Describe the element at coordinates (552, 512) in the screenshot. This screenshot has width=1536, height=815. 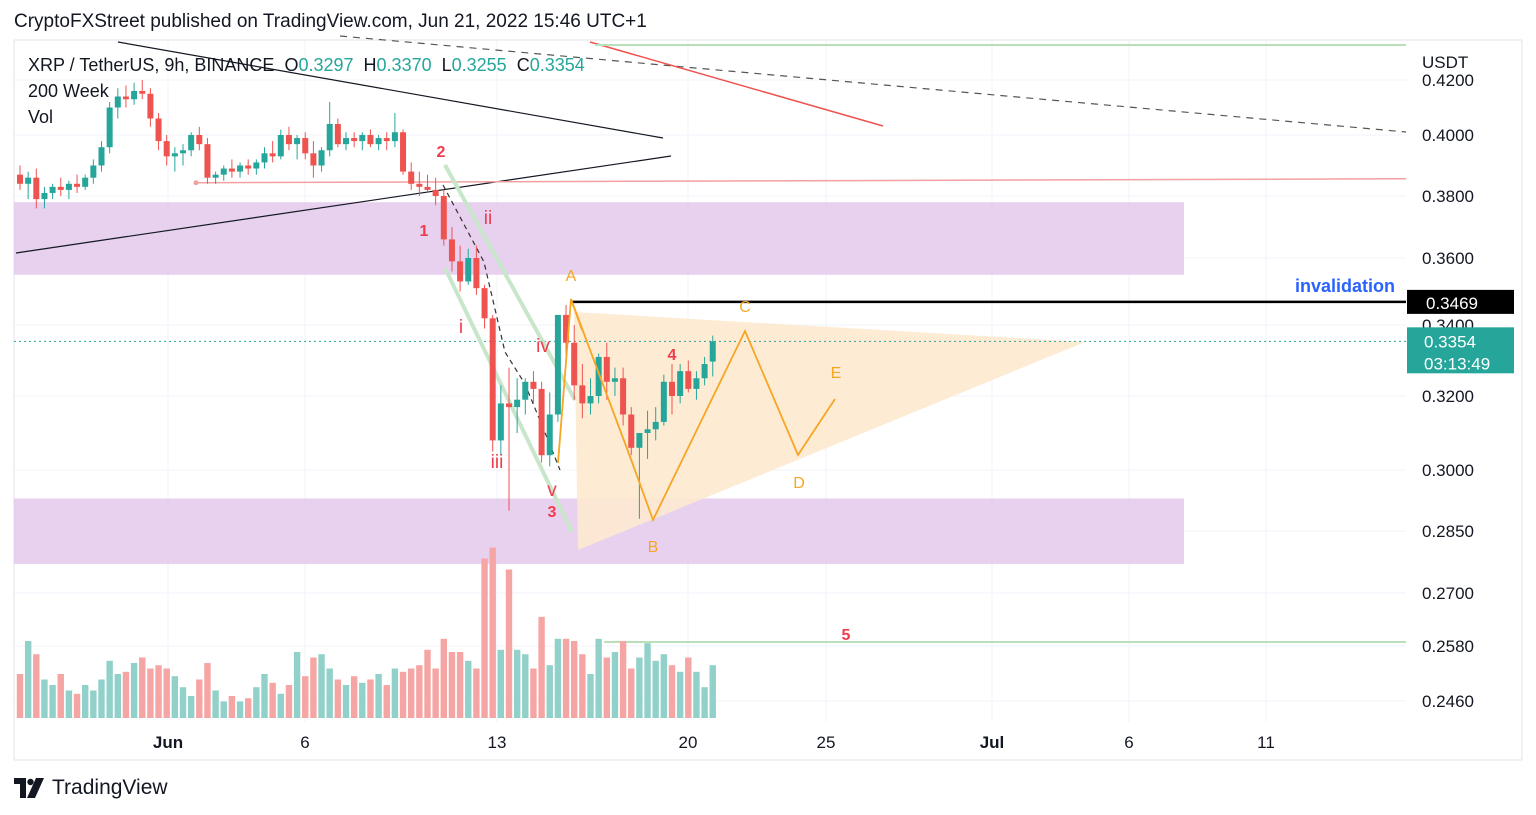
I see `wave-label-3: 3` at that location.